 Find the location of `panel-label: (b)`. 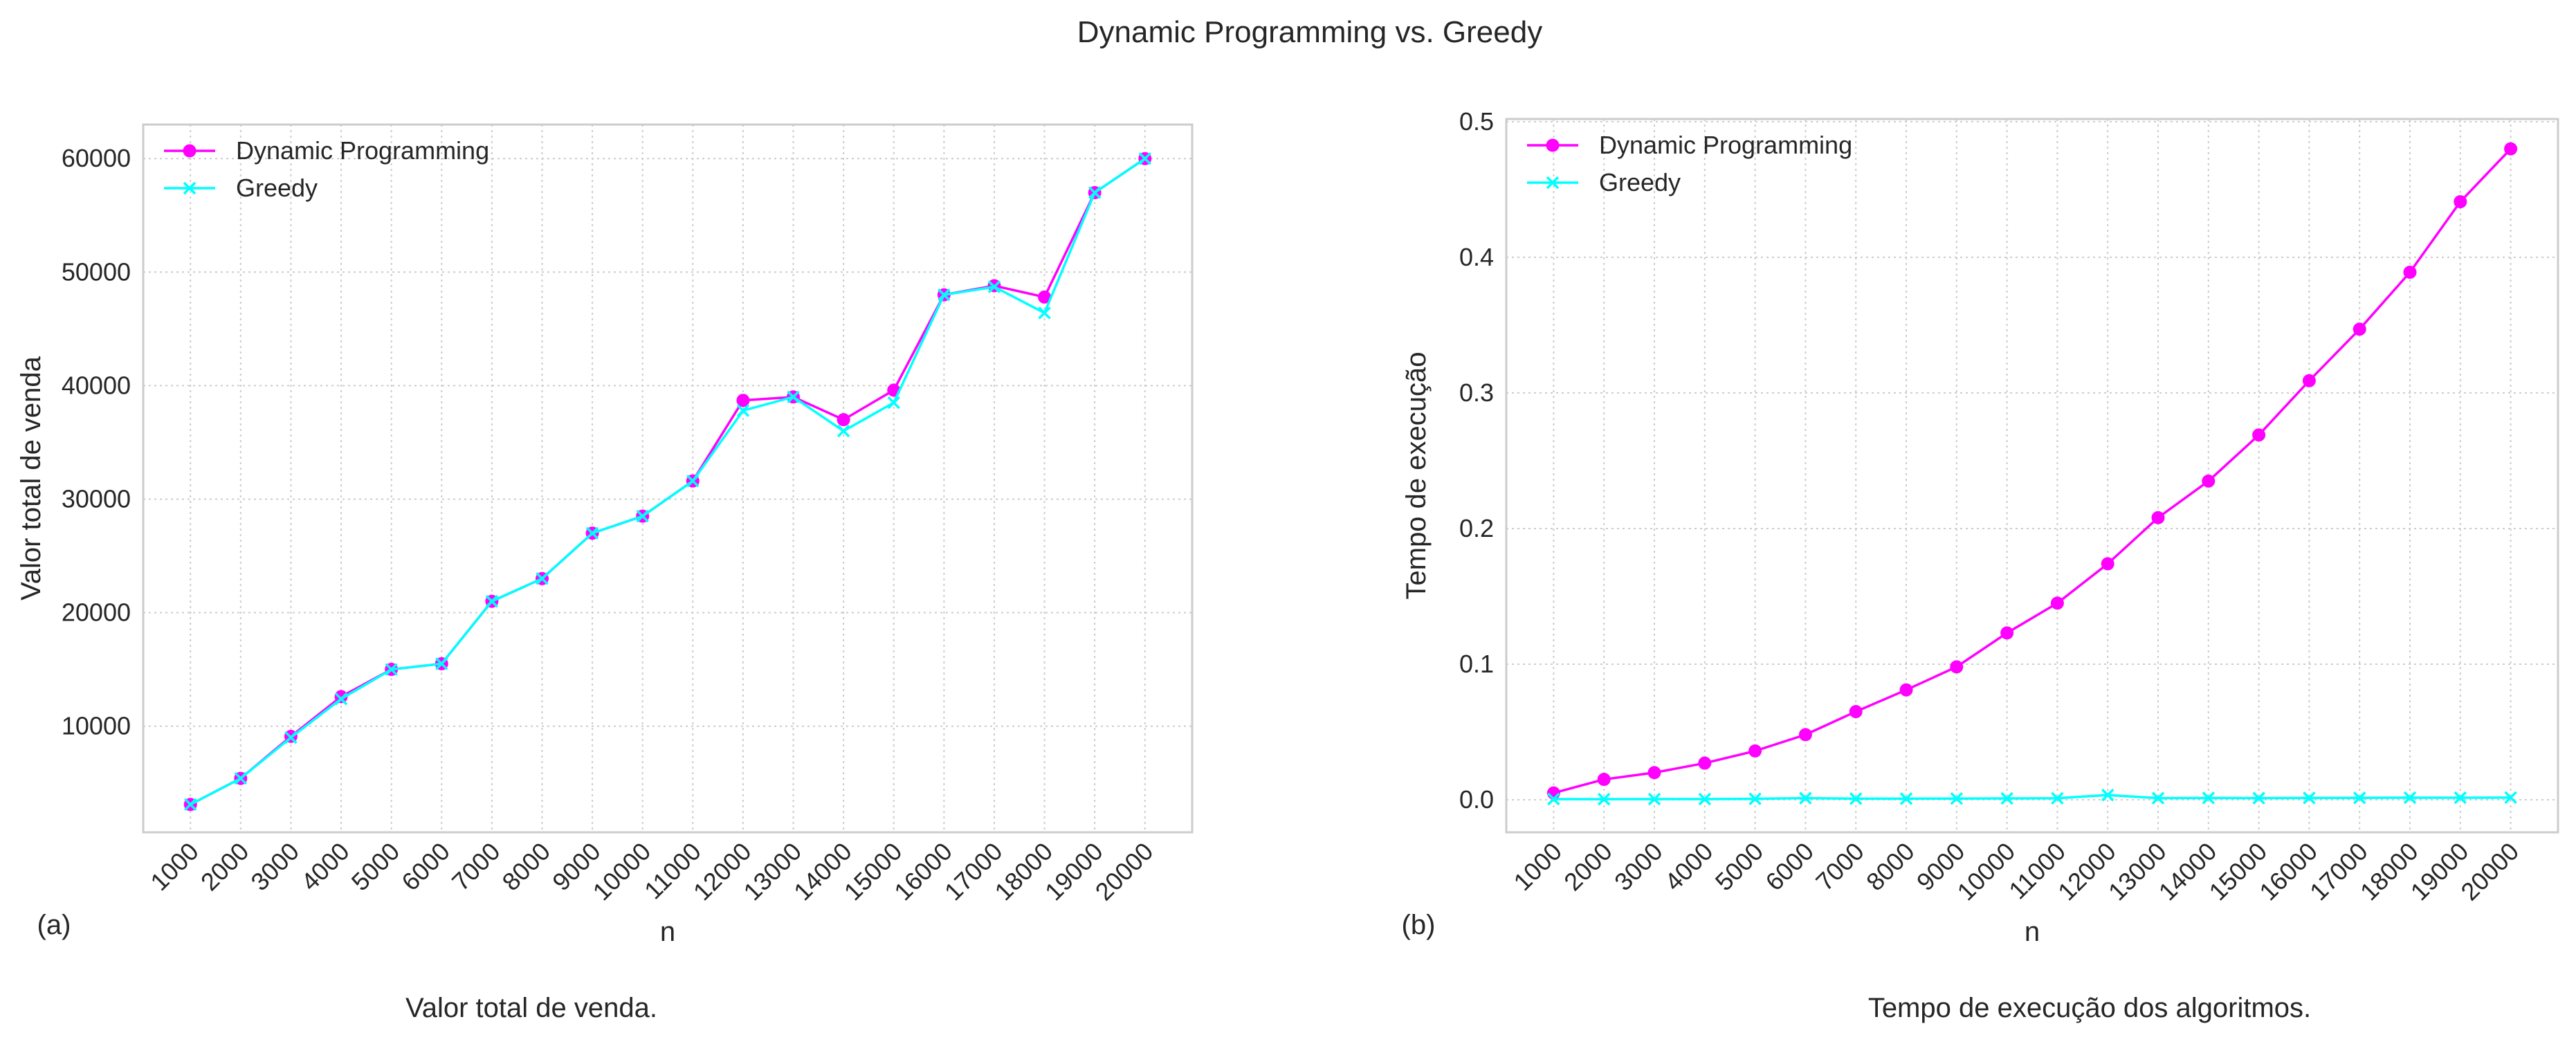

panel-label: (b) is located at coordinates (1419, 925).